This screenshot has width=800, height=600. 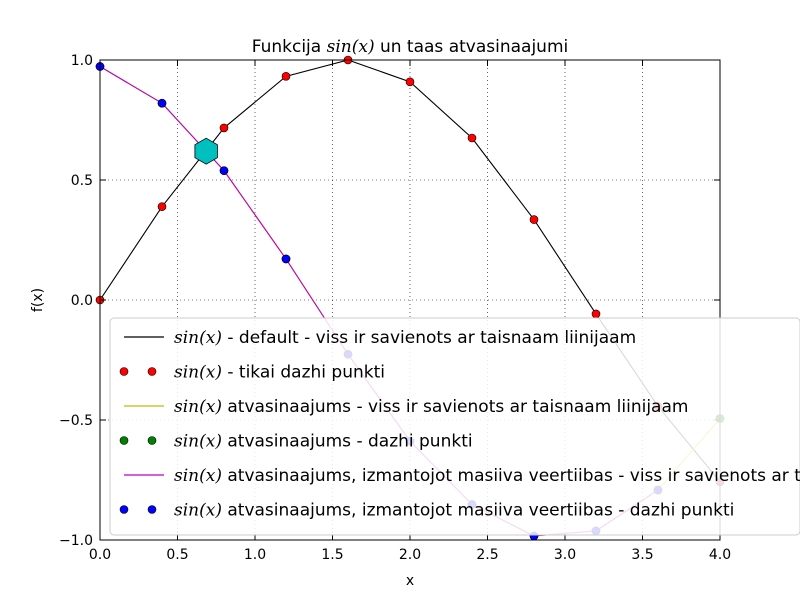 What do you see at coordinates (351, 47) in the screenshot?
I see `chart-title-math: sin(x)` at bounding box center [351, 47].